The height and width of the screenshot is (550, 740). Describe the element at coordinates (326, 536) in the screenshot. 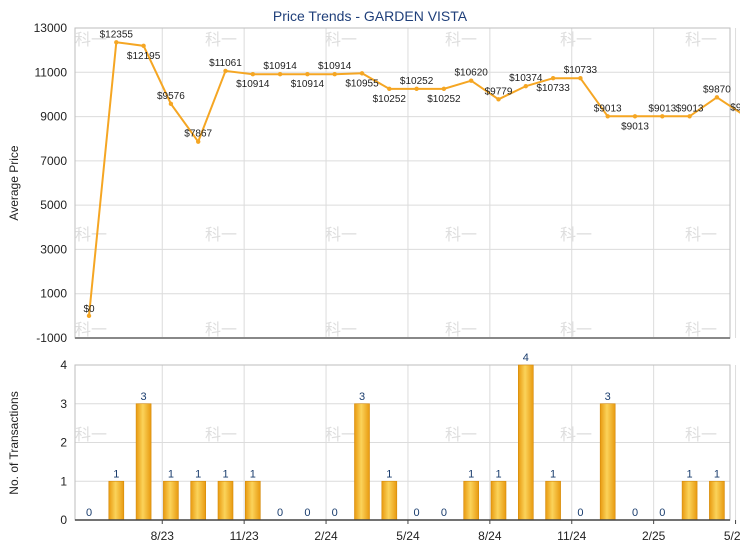

I see `x-tick-label: 2/24` at that location.